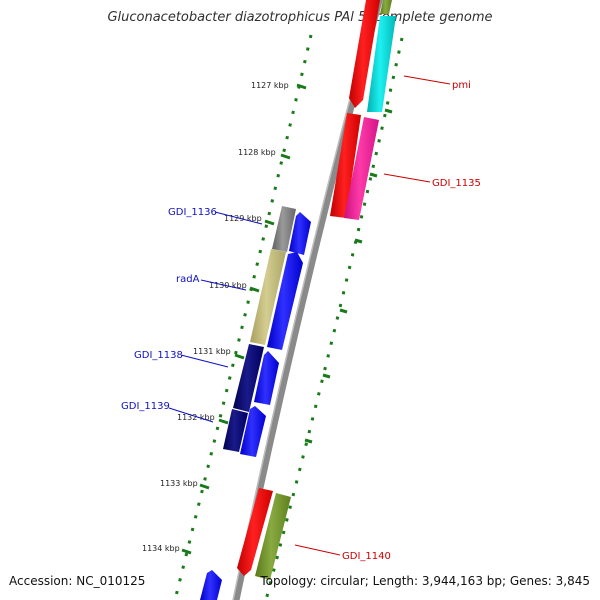  I want to click on leader-rada, so click(223, 285).